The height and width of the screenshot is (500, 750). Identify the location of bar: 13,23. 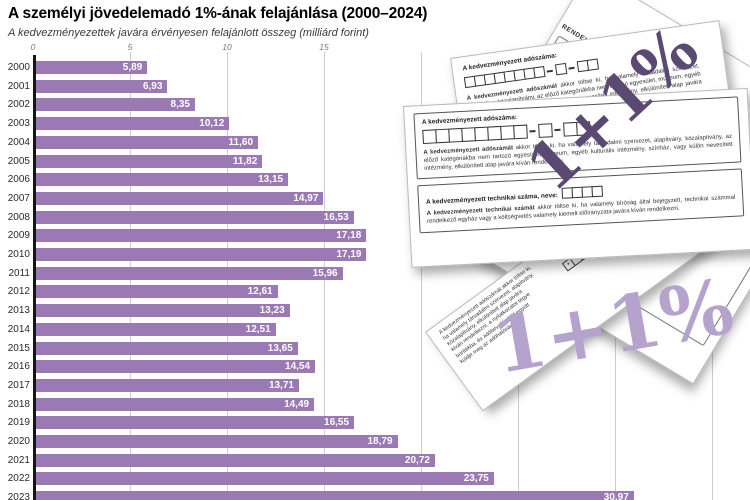
(163, 311).